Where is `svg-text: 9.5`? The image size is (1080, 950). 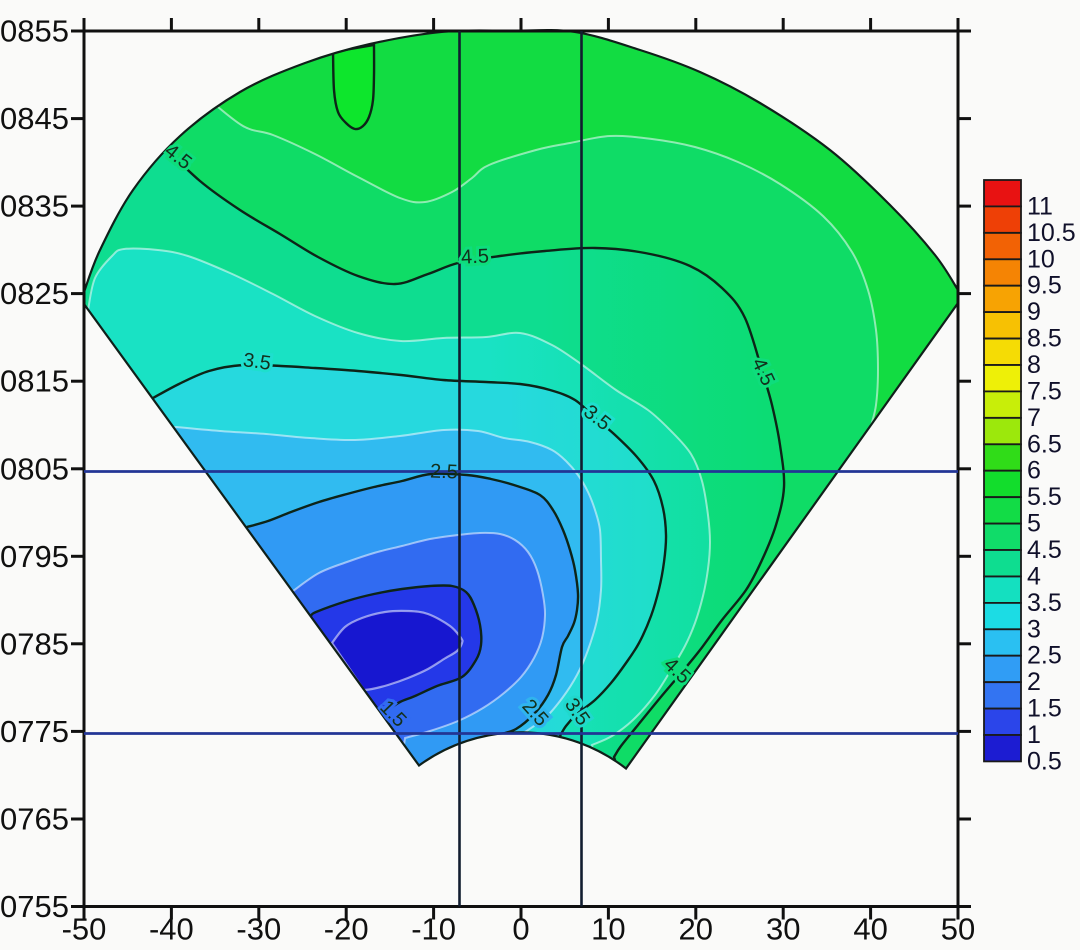
svg-text: 9.5 is located at coordinates (1044, 286).